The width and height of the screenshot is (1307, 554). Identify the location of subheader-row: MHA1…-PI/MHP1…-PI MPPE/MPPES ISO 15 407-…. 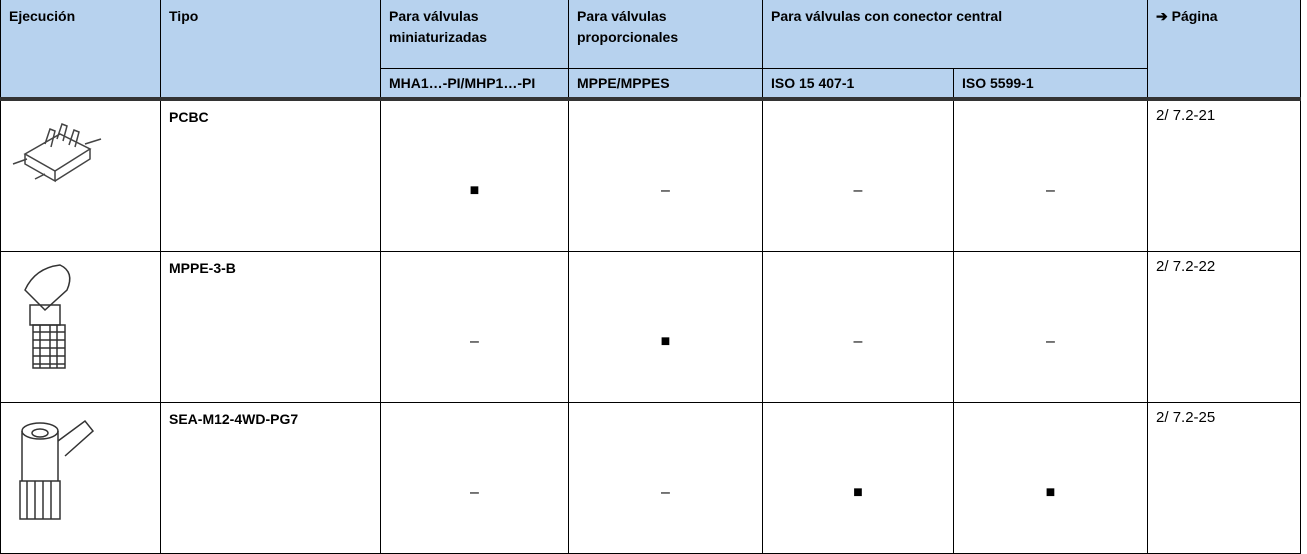
(650, 83).